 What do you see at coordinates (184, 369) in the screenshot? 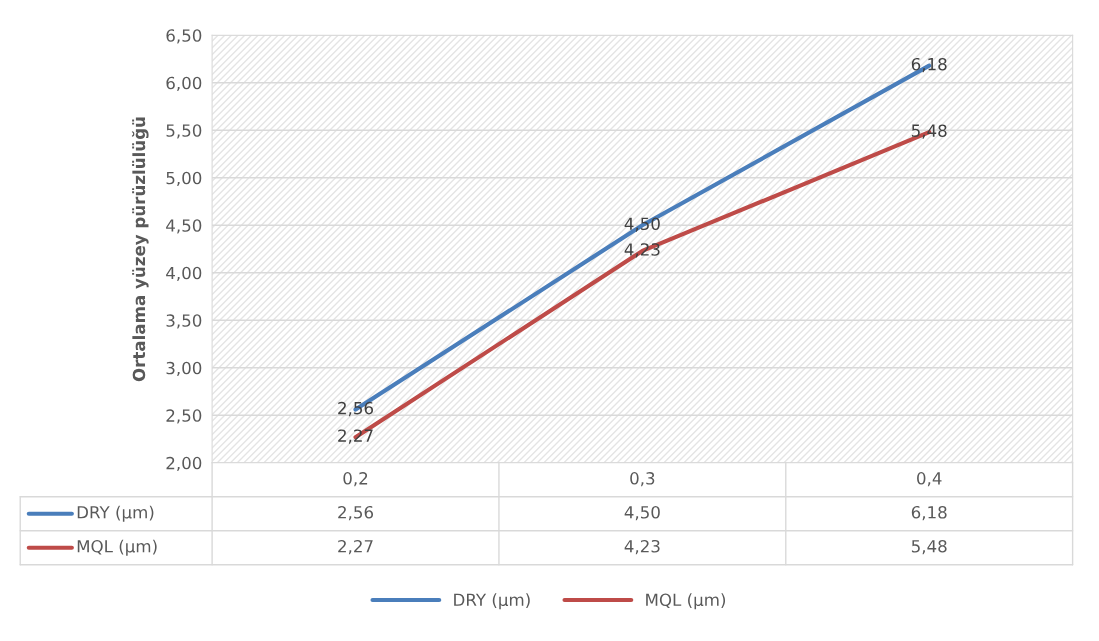
I see `y-tick-label: 3,00` at bounding box center [184, 369].